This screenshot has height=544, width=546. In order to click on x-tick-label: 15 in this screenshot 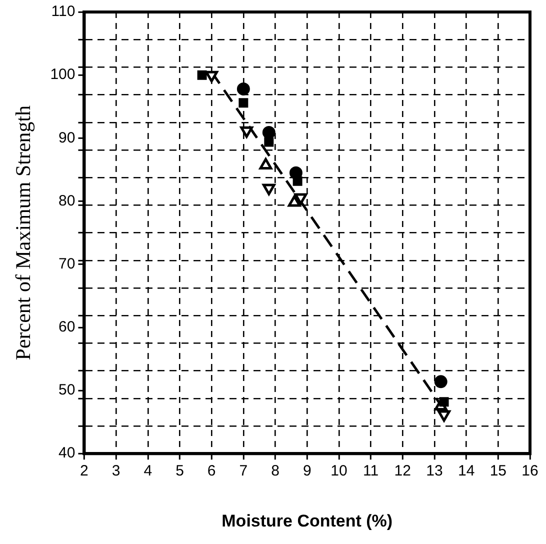, I will do `click(498, 471)`.